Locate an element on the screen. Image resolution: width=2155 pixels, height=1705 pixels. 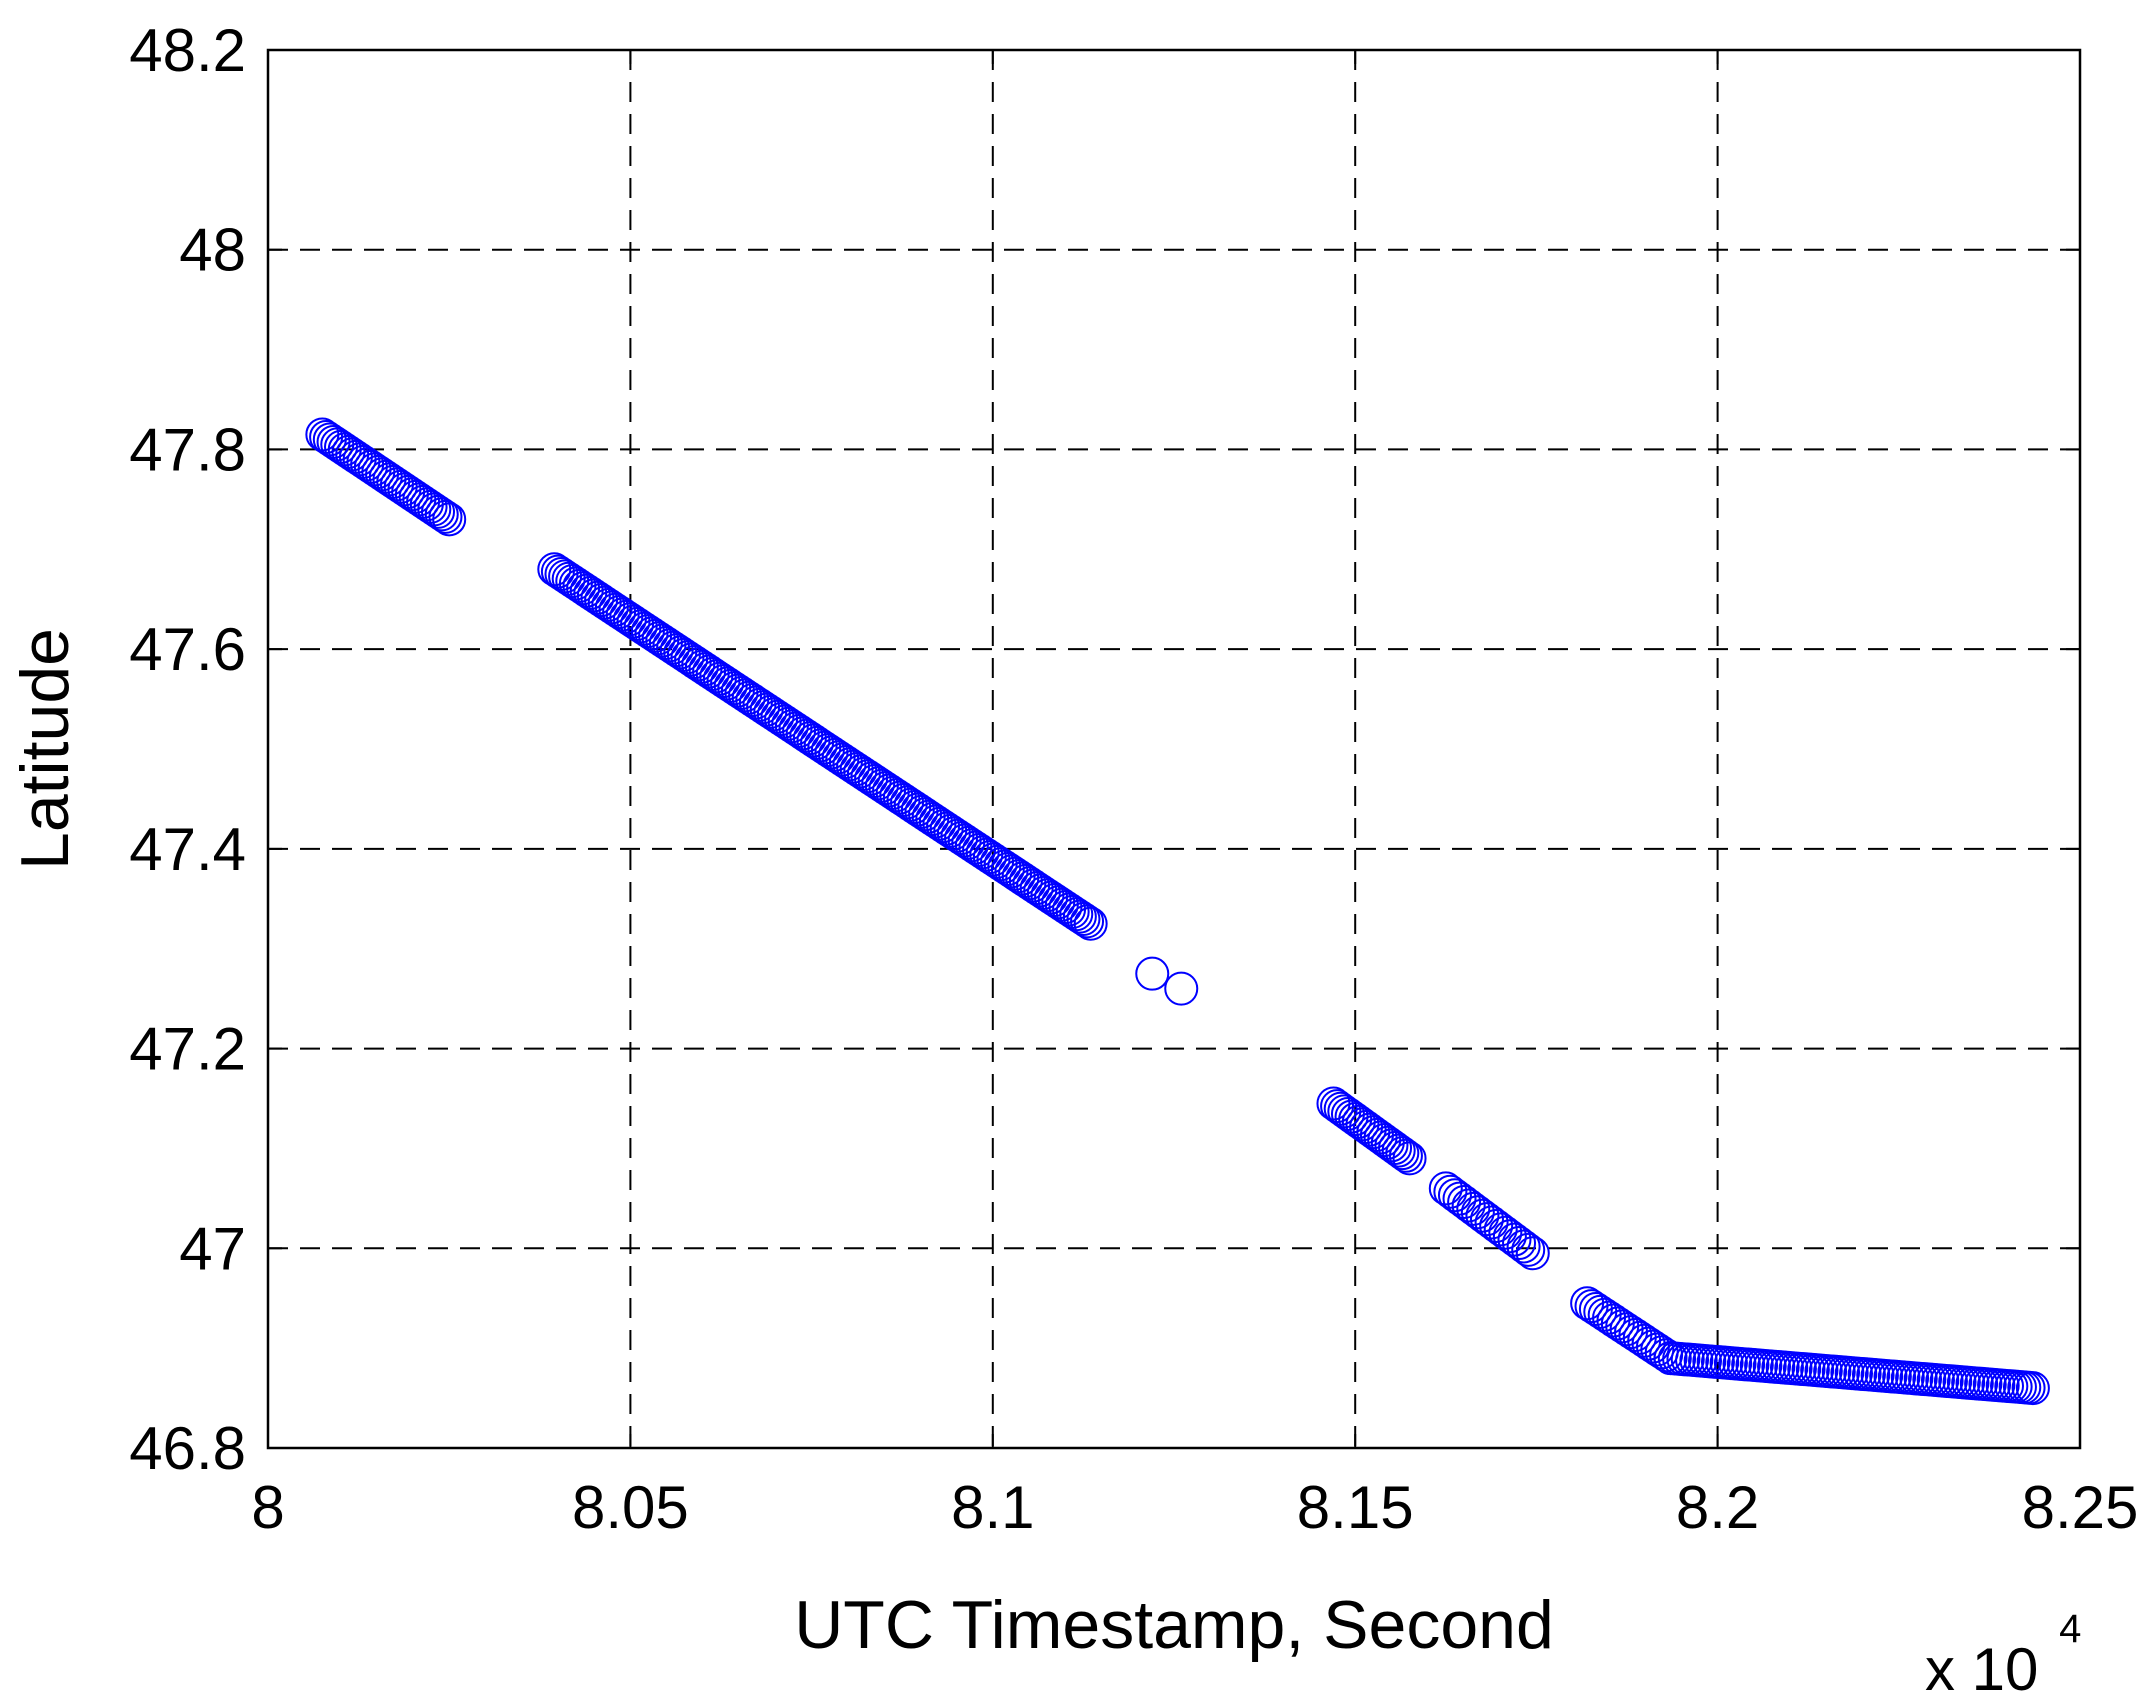
y-tick-label: 47.8 is located at coordinates (187, 449).